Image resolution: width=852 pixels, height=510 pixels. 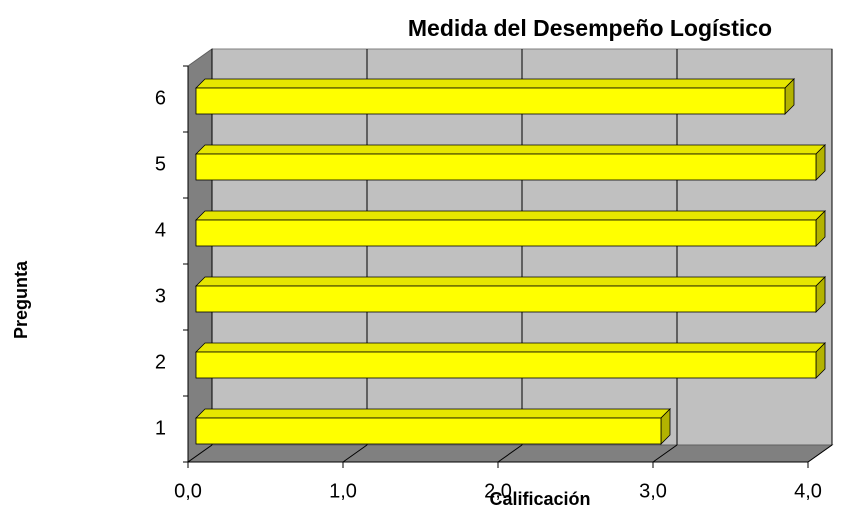 What do you see at coordinates (808, 491) in the screenshot?
I see `x-tick-label: 4,0` at bounding box center [808, 491].